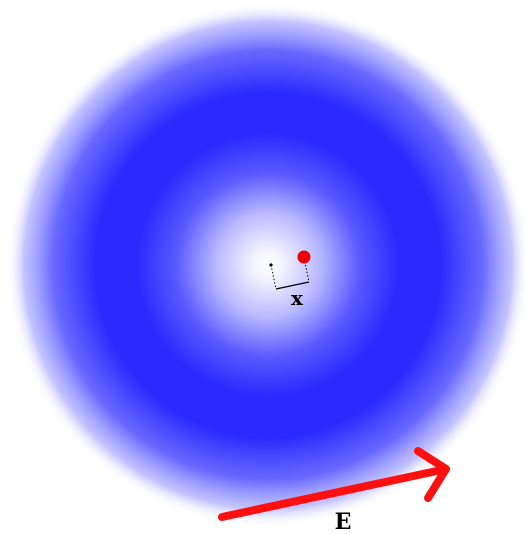 This screenshot has width=525, height=535. Describe the element at coordinates (334, 484) in the screenshot. I see `field-arrow` at that location.